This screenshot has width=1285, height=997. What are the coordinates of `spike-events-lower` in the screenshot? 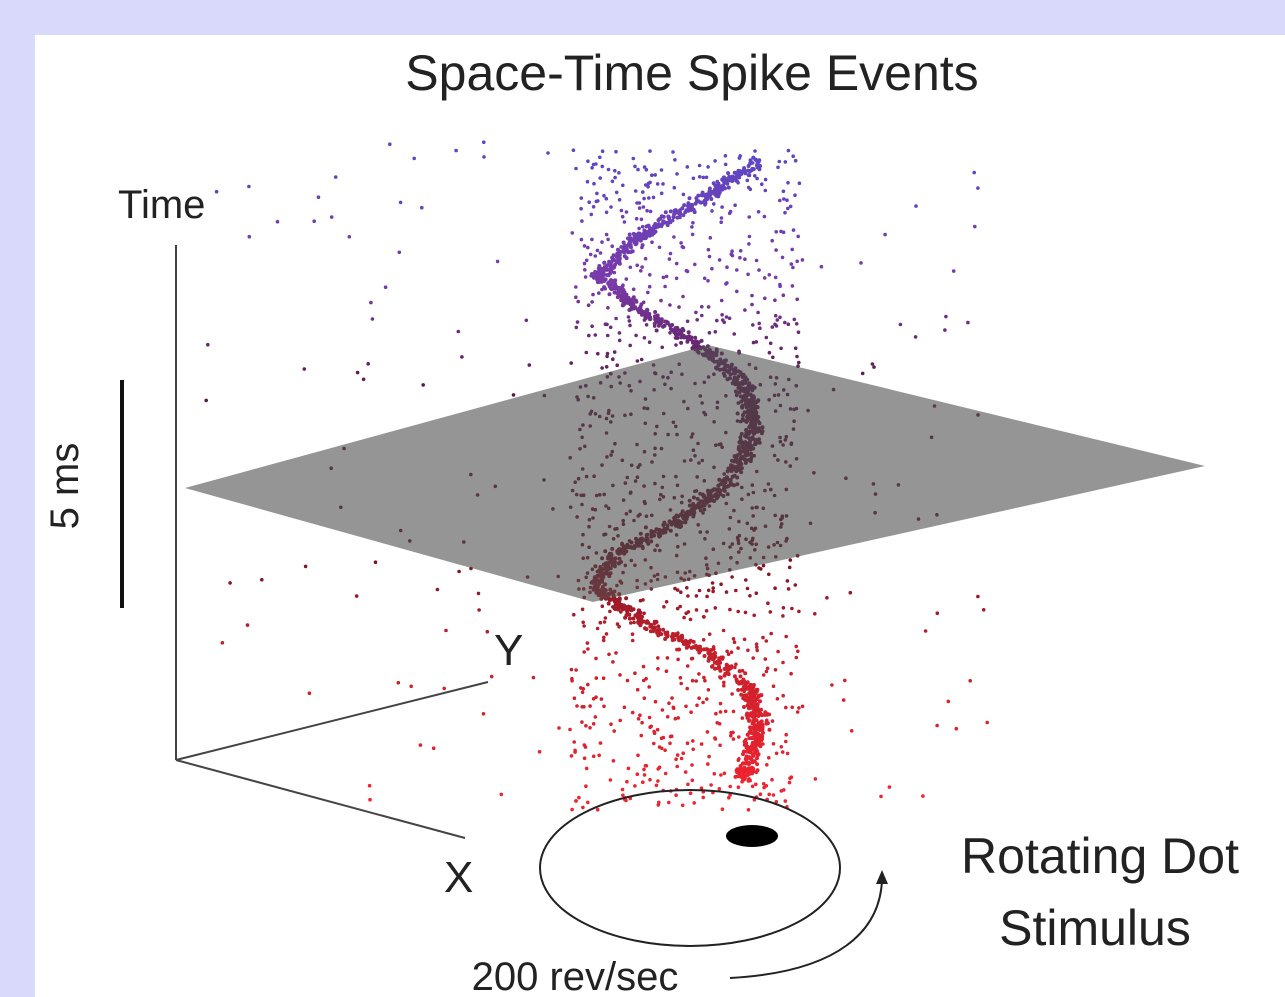 It's located at (604, 705).